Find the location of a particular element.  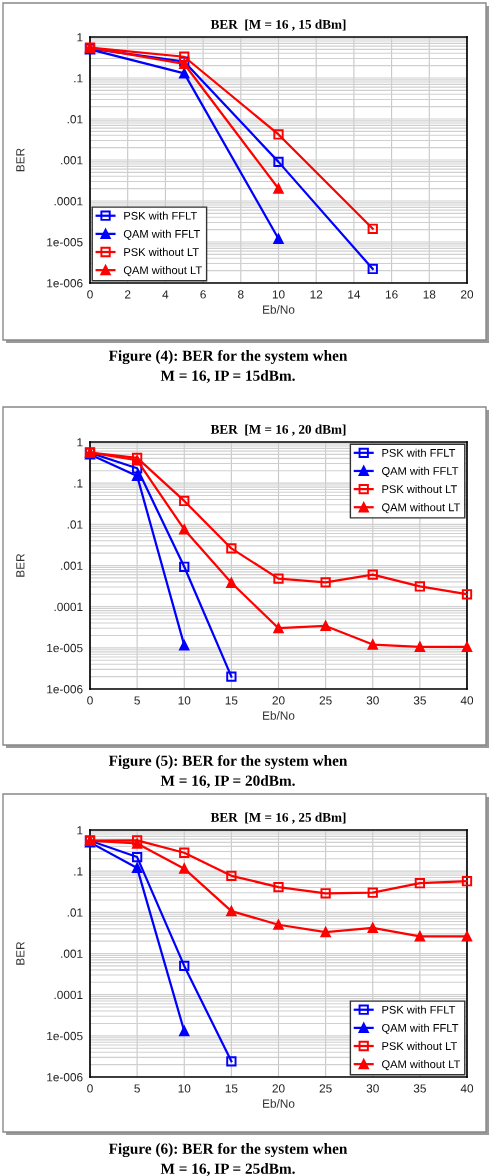

text: M = 16, IP = 20dBm. is located at coordinates (227, 782).